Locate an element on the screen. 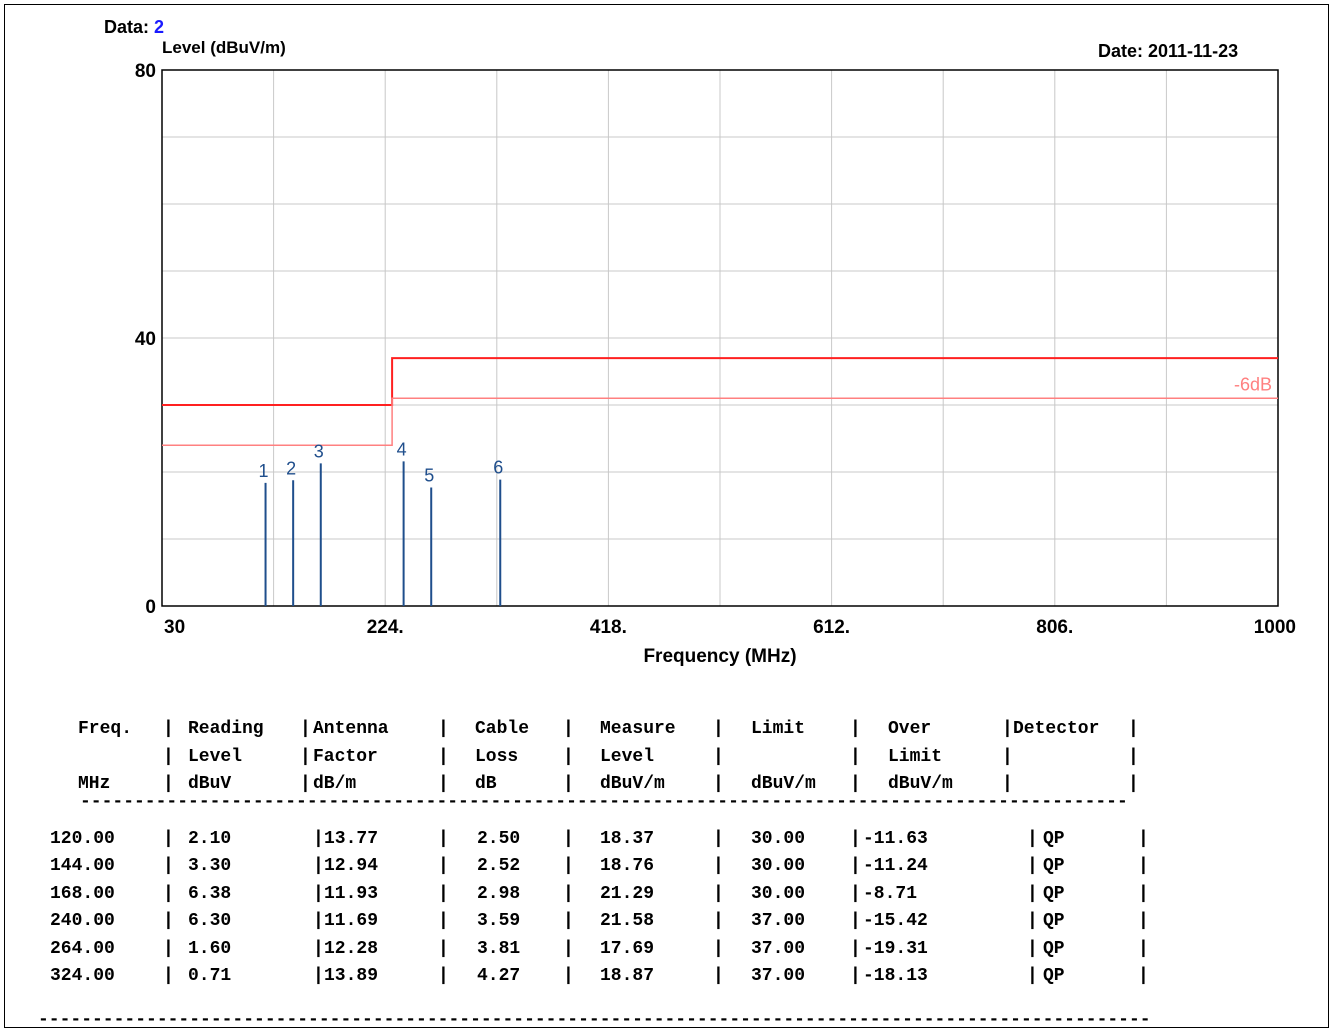 This screenshot has width=1335, height=1034. table-header-cell: Limit is located at coordinates (915, 756).